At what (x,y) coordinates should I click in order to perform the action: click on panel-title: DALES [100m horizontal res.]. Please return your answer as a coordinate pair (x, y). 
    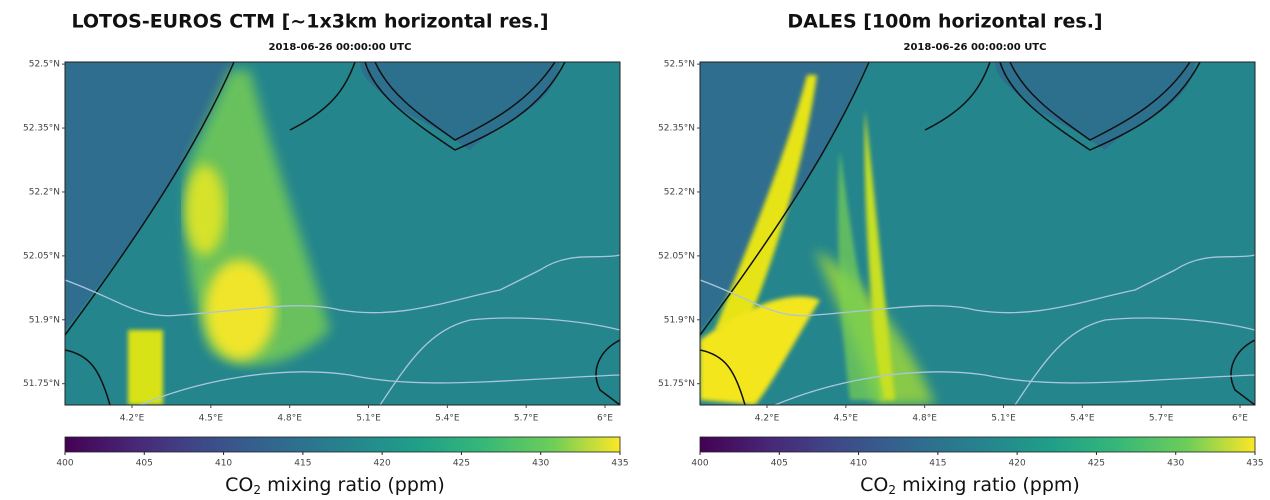
    Looking at the image, I should click on (944, 22).